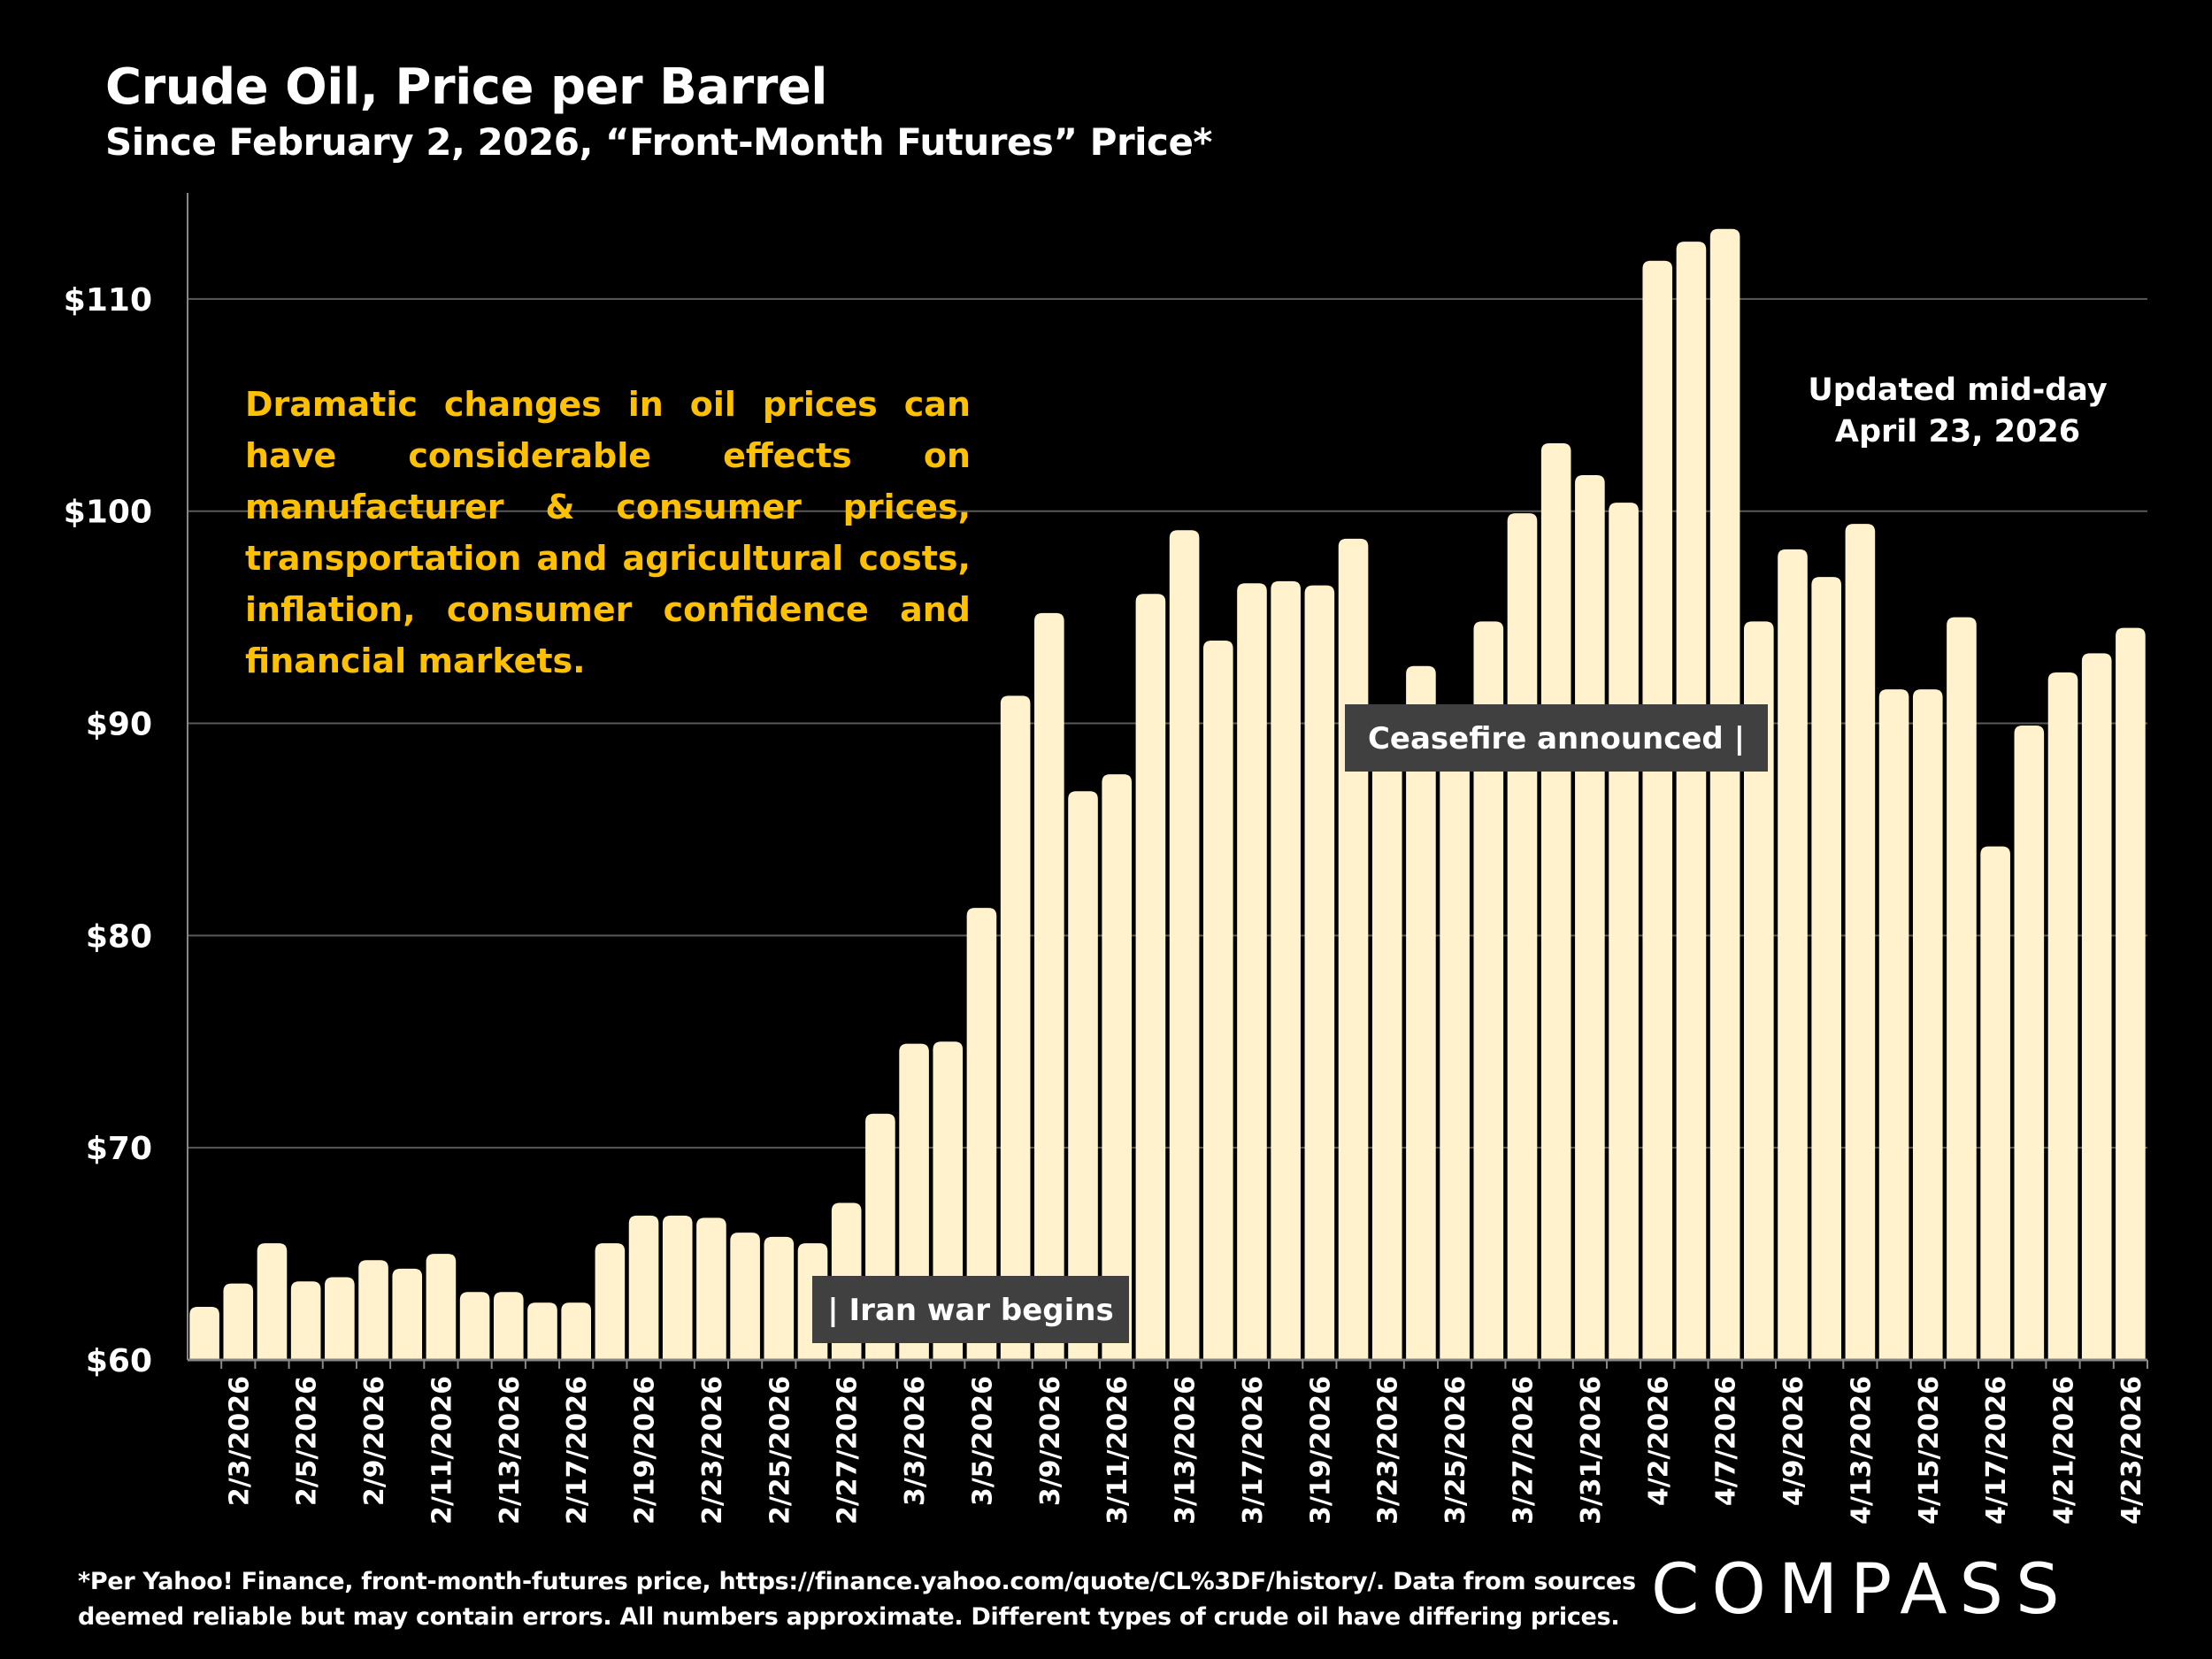 Image resolution: width=2212 pixels, height=1659 pixels. Describe the element at coordinates (1862, 1450) in the screenshot. I see `x-tick-label: 4/13/2026` at that location.